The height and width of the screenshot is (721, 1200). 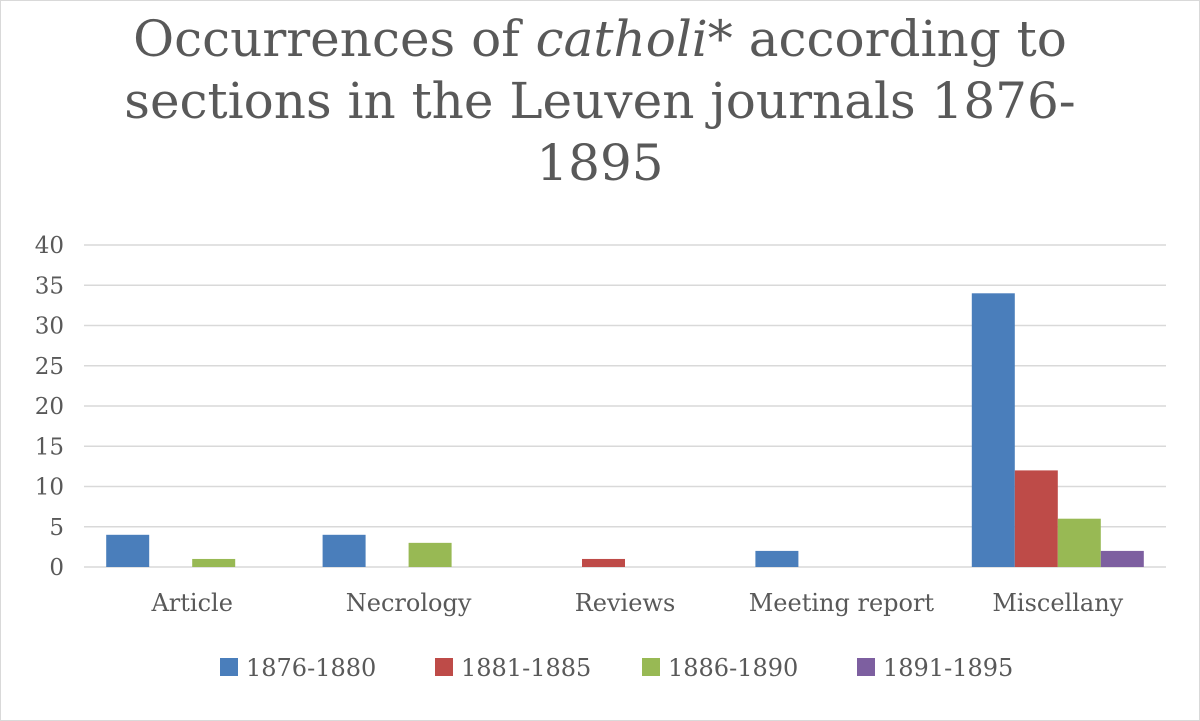 I want to click on chart-title-text: 1895, so click(x=600, y=163).